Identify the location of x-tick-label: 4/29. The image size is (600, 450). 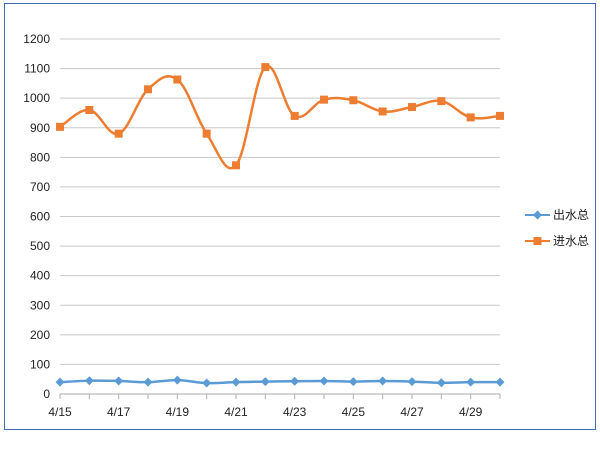
(471, 412).